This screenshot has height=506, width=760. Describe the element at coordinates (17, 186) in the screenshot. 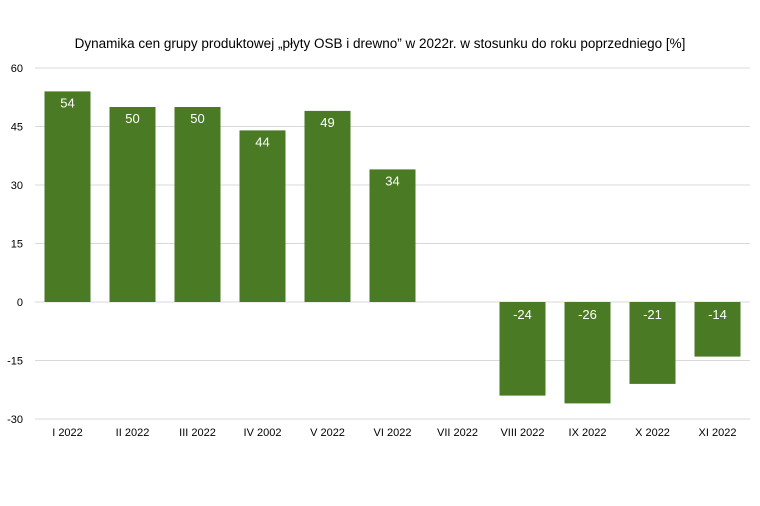

I see `y-tick-label: 30` at that location.